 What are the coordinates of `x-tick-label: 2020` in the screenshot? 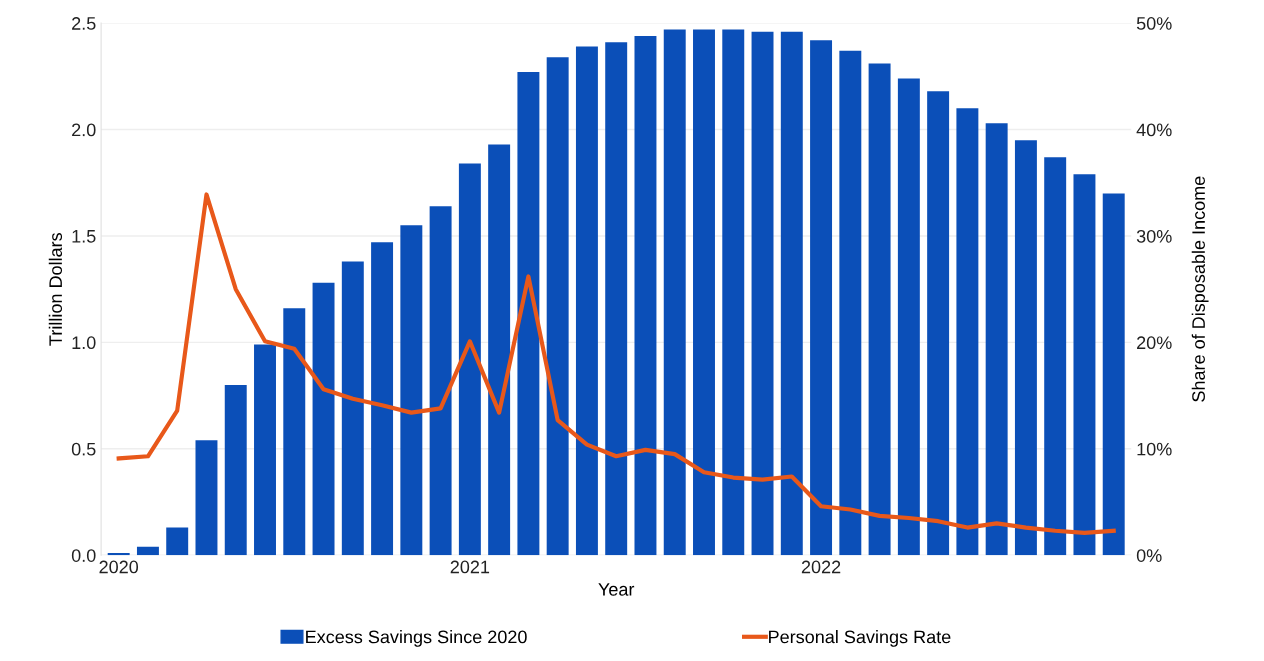 It's located at (119, 567).